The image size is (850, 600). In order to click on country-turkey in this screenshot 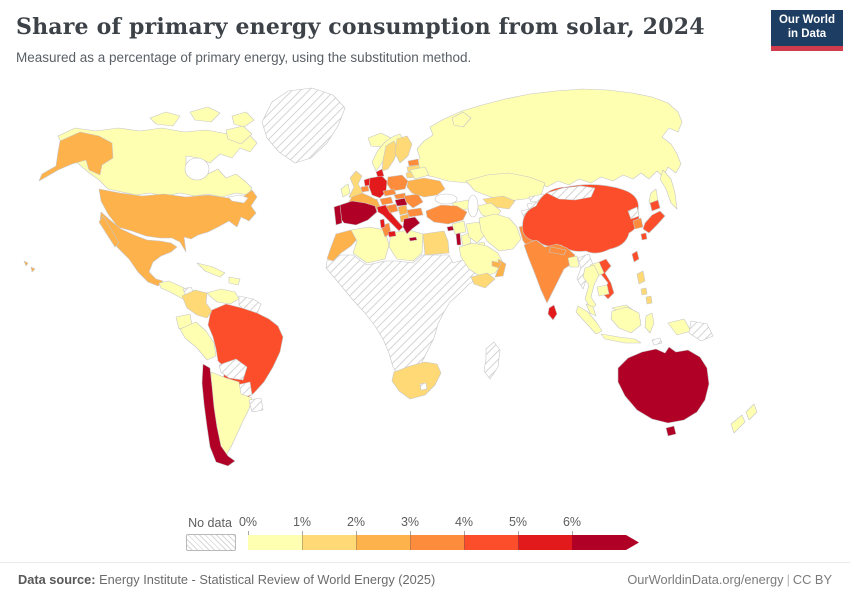, I will do `click(446, 214)`.